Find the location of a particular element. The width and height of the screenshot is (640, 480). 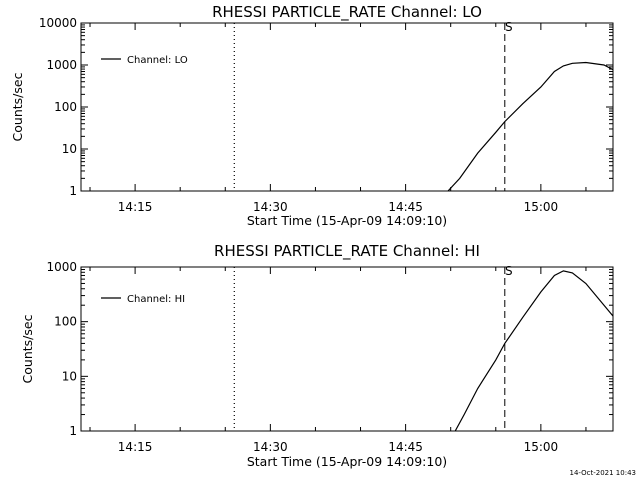

panel2-legend-label: Channel: HI is located at coordinates (156, 299).